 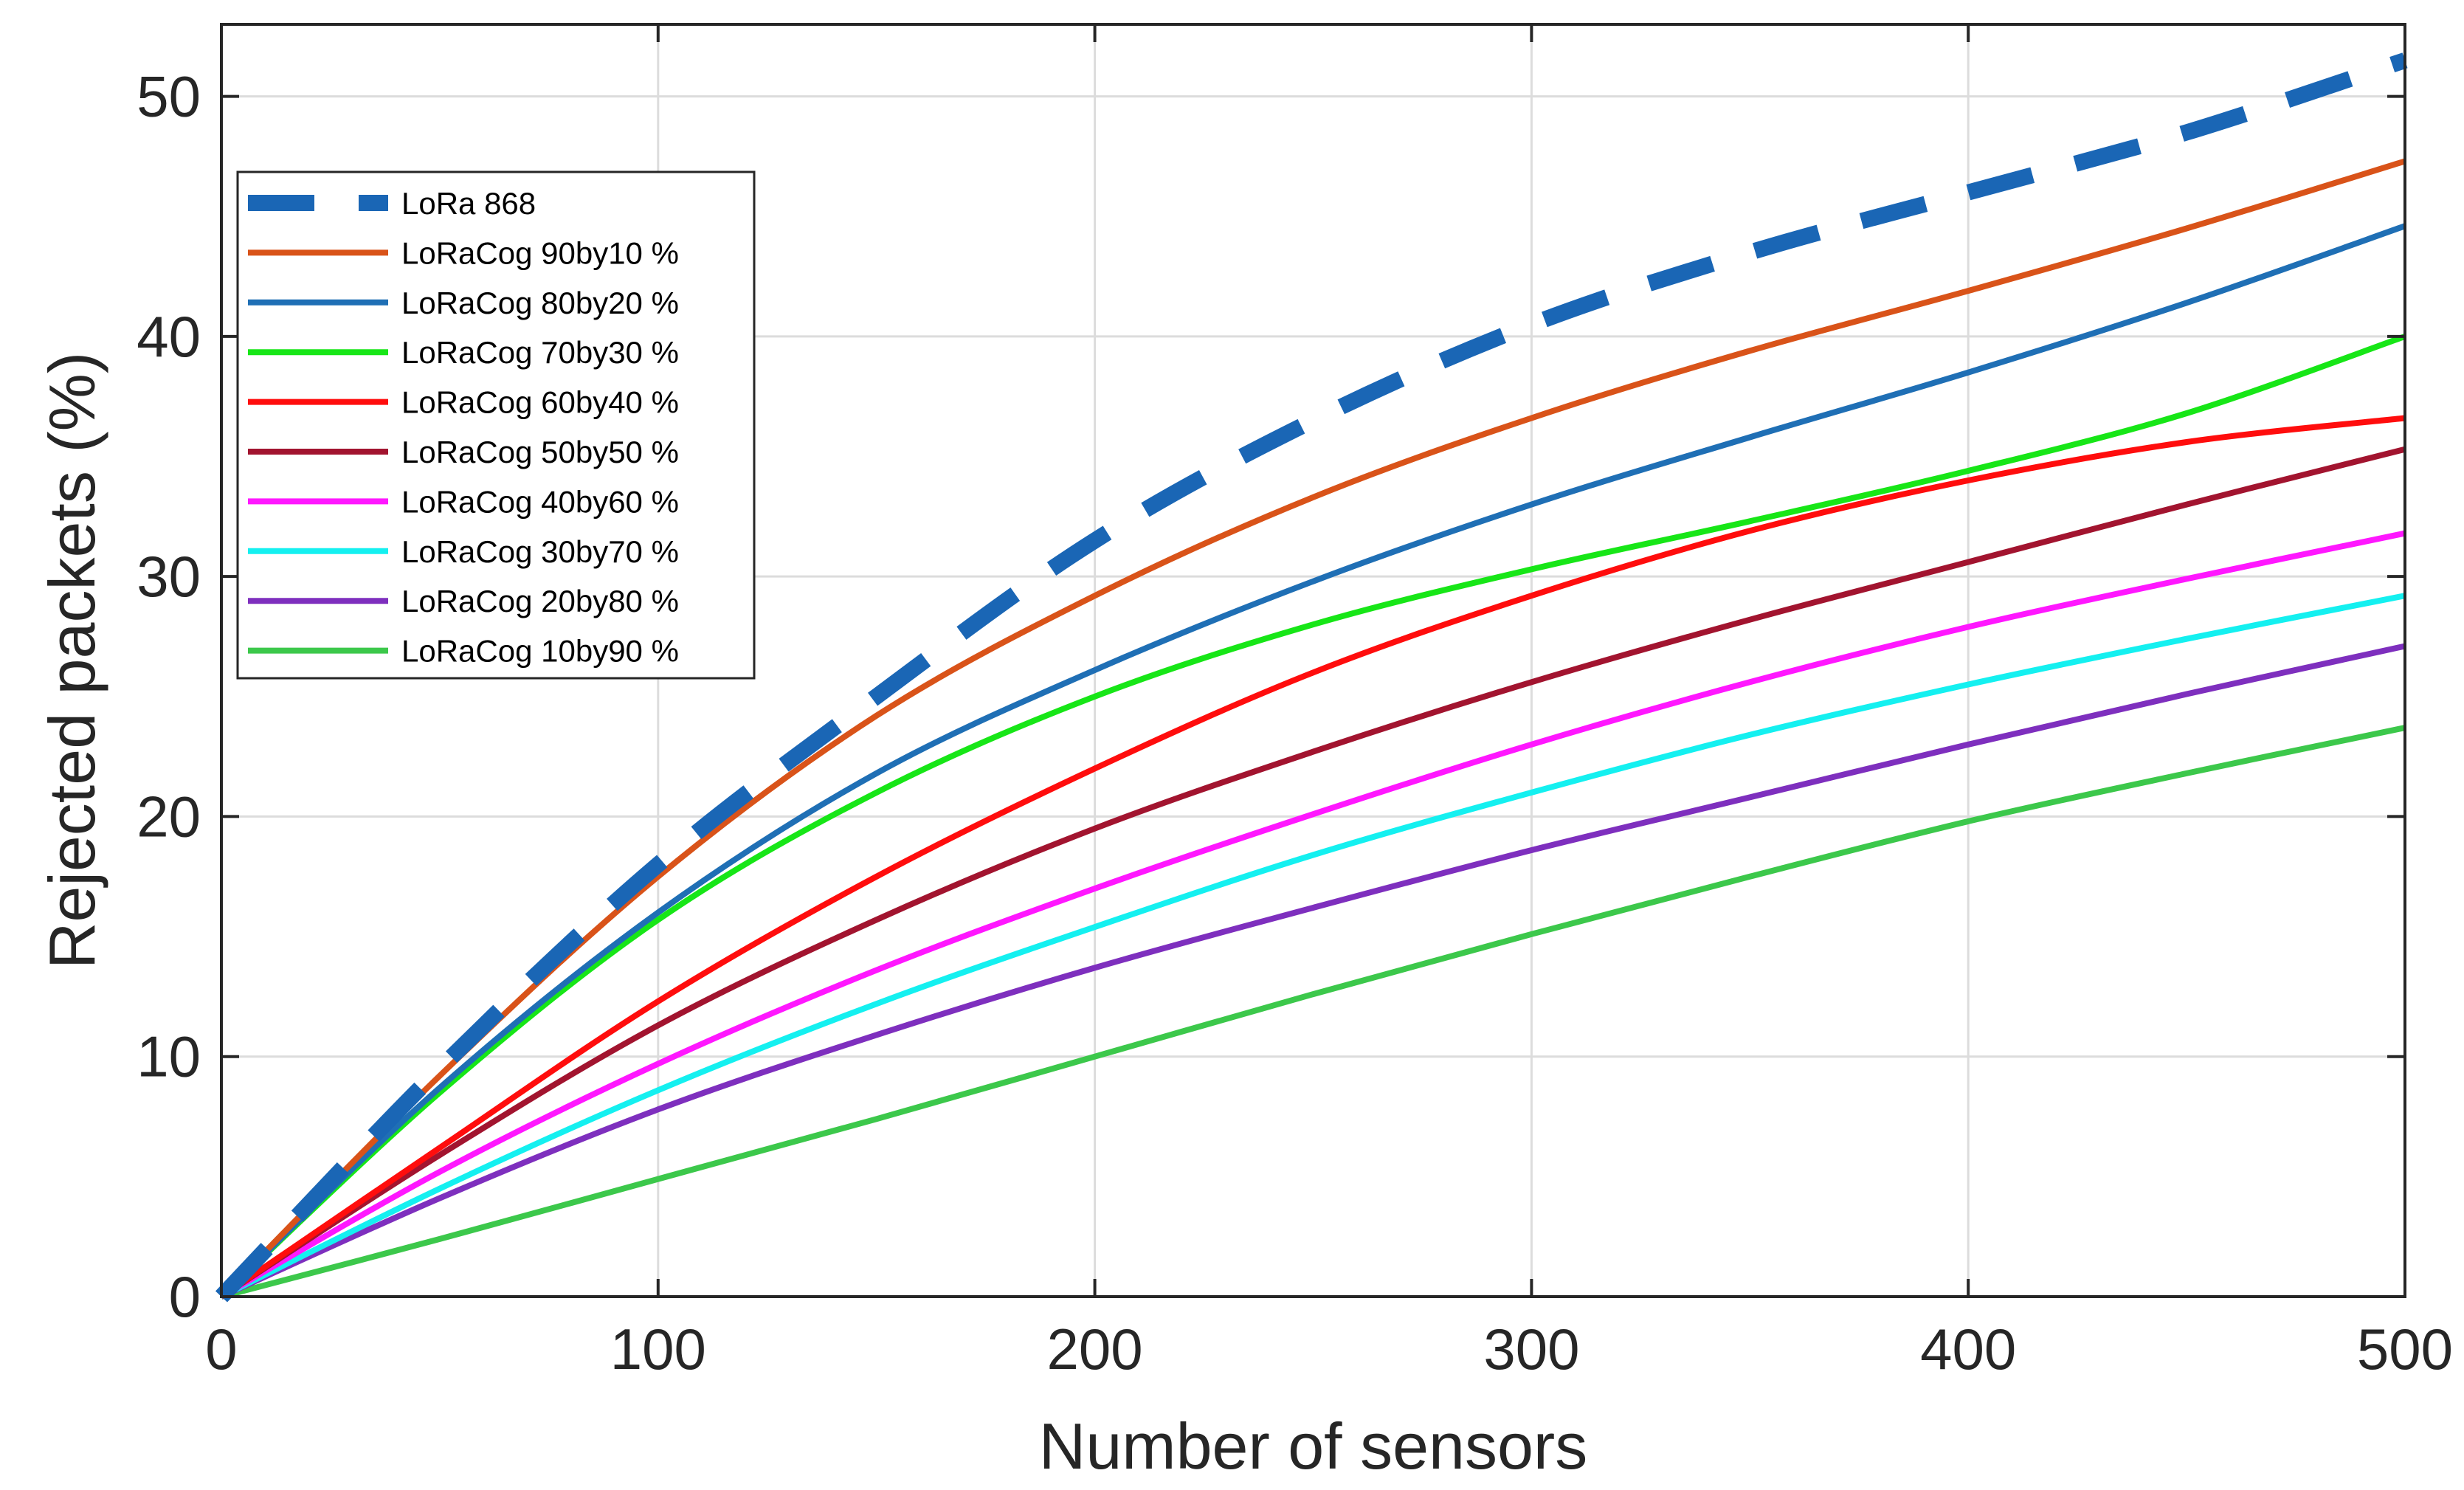 What do you see at coordinates (72, 660) in the screenshot?
I see `y-axis-title: Rejected packets (%)` at bounding box center [72, 660].